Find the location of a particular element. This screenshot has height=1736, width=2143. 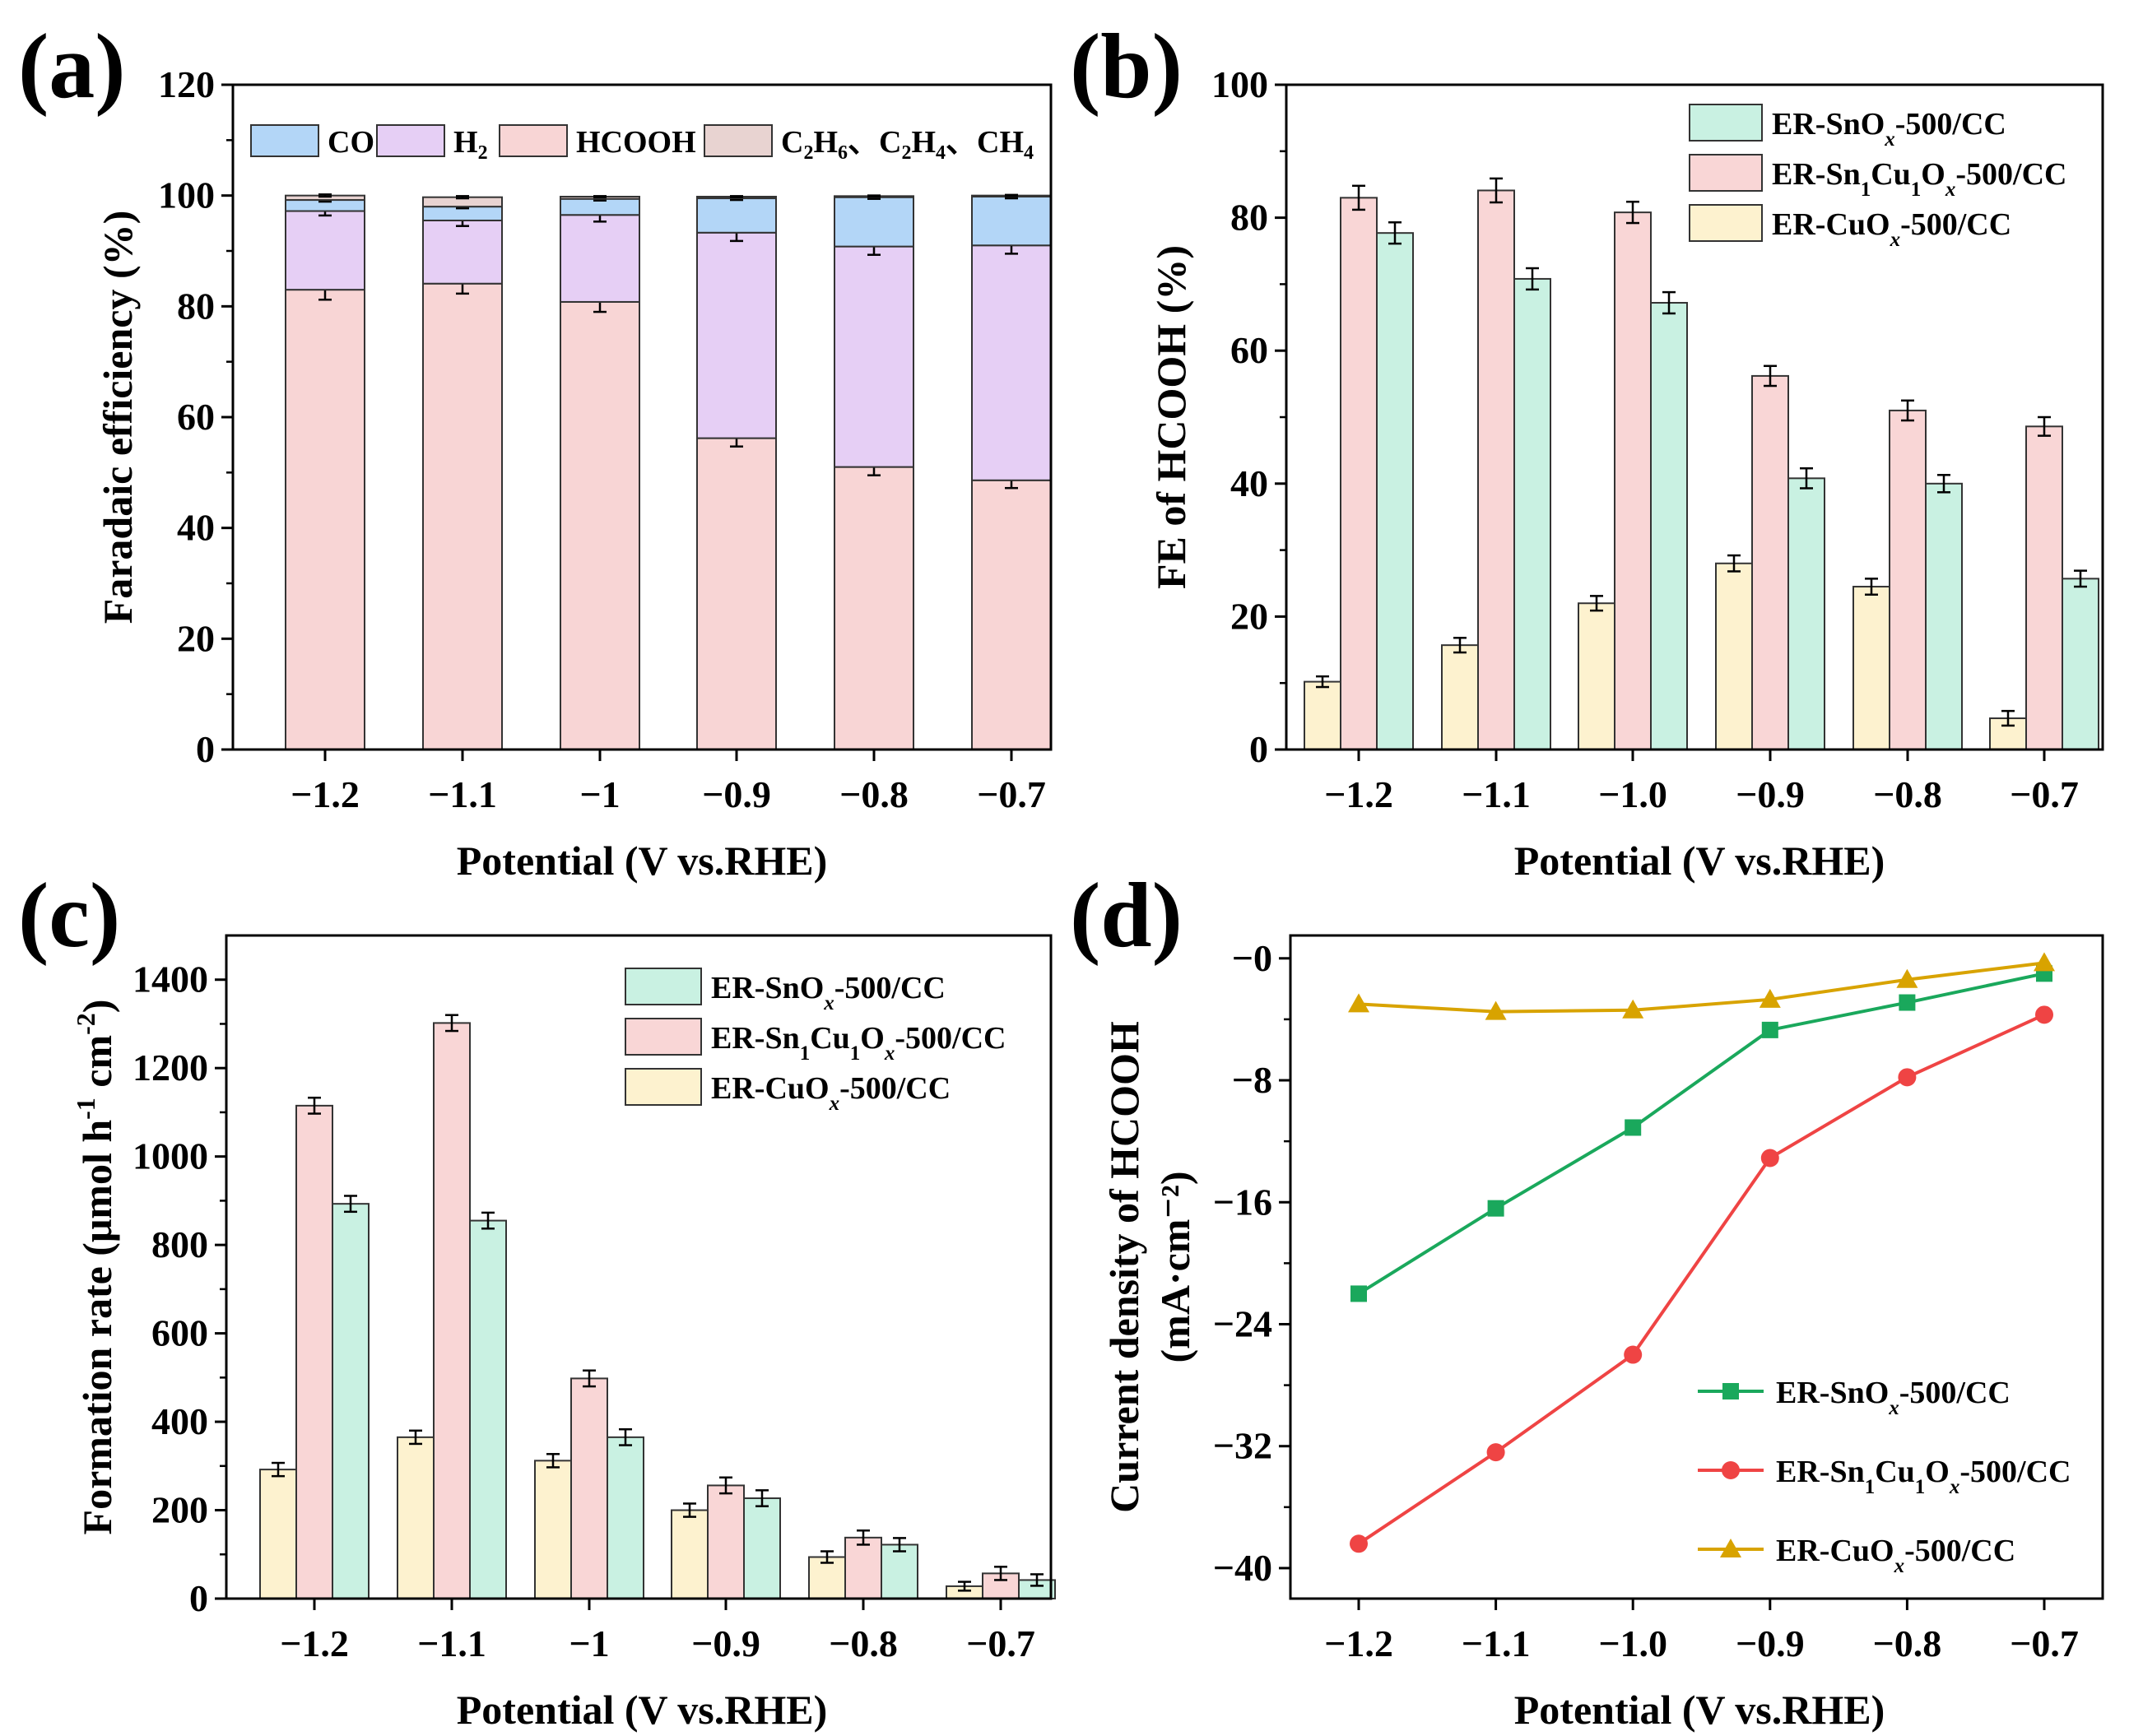

x-tick-label: −0.9 is located at coordinates (725, 1643).